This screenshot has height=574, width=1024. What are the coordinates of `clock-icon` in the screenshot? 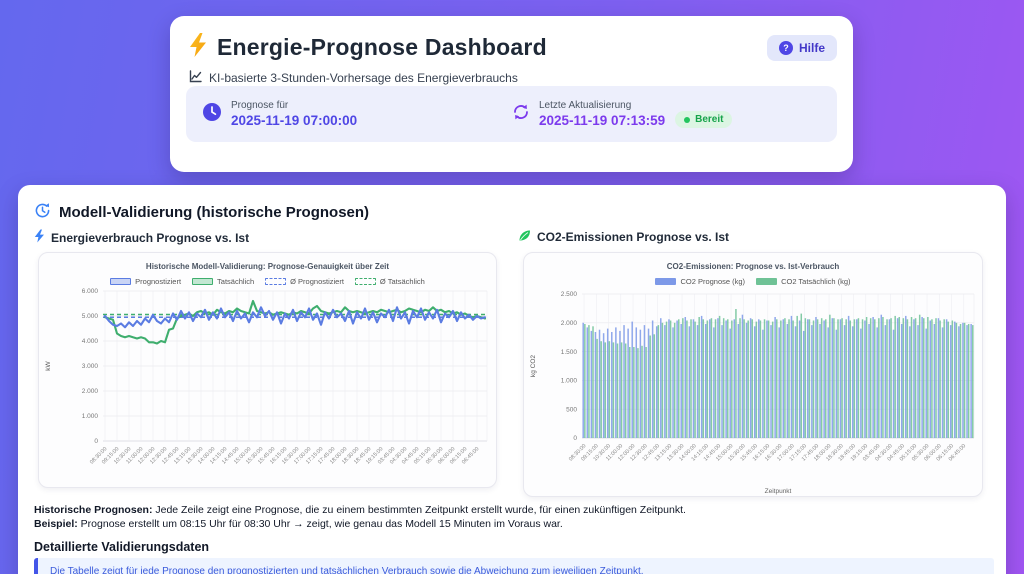 It's located at (212, 114).